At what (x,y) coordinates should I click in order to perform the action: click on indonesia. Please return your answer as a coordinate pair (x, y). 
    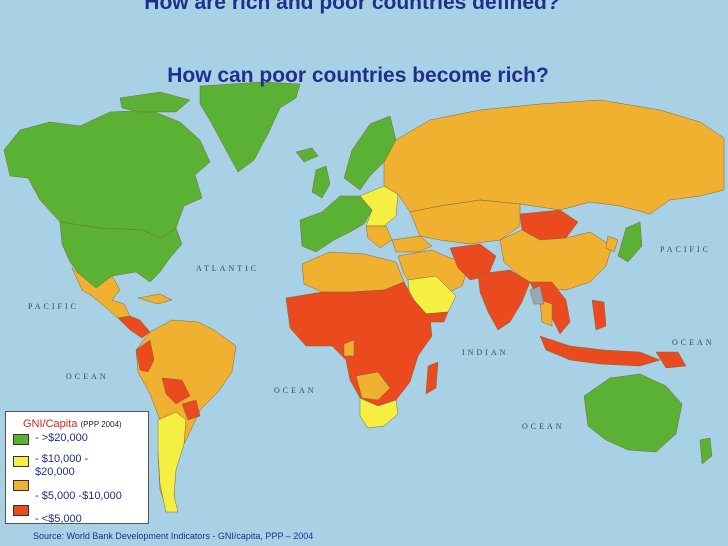
    Looking at the image, I should click on (600, 351).